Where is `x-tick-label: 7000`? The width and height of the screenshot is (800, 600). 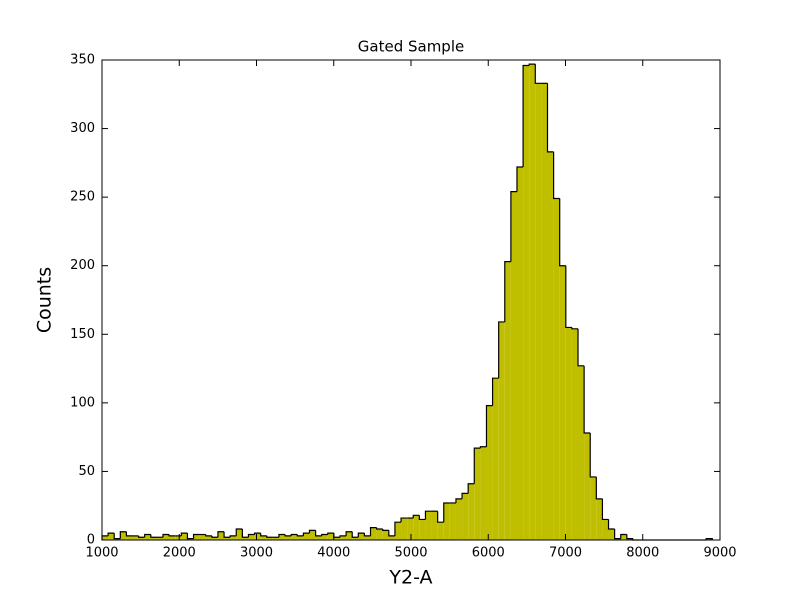 x-tick-label: 7000 is located at coordinates (565, 553).